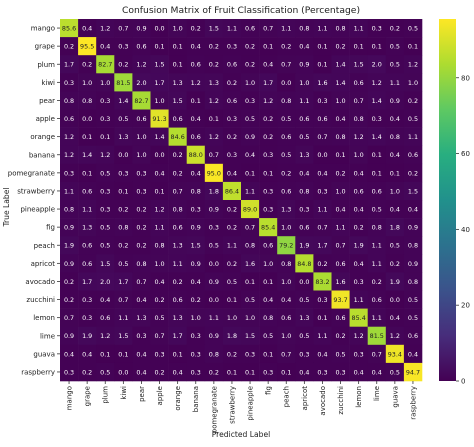  I want to click on cell-value-label: 85.6, so click(69, 28).